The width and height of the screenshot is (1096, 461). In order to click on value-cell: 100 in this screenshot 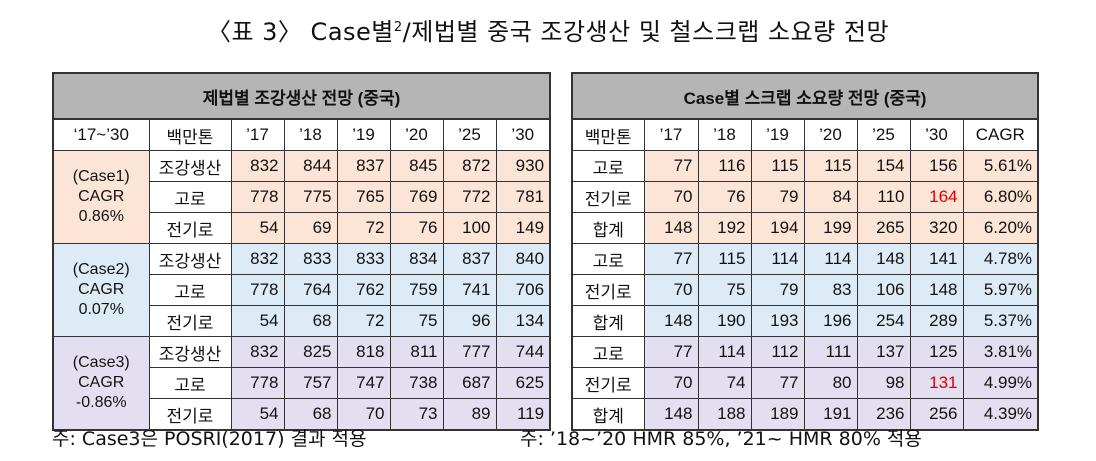, I will do `click(469, 228)`.